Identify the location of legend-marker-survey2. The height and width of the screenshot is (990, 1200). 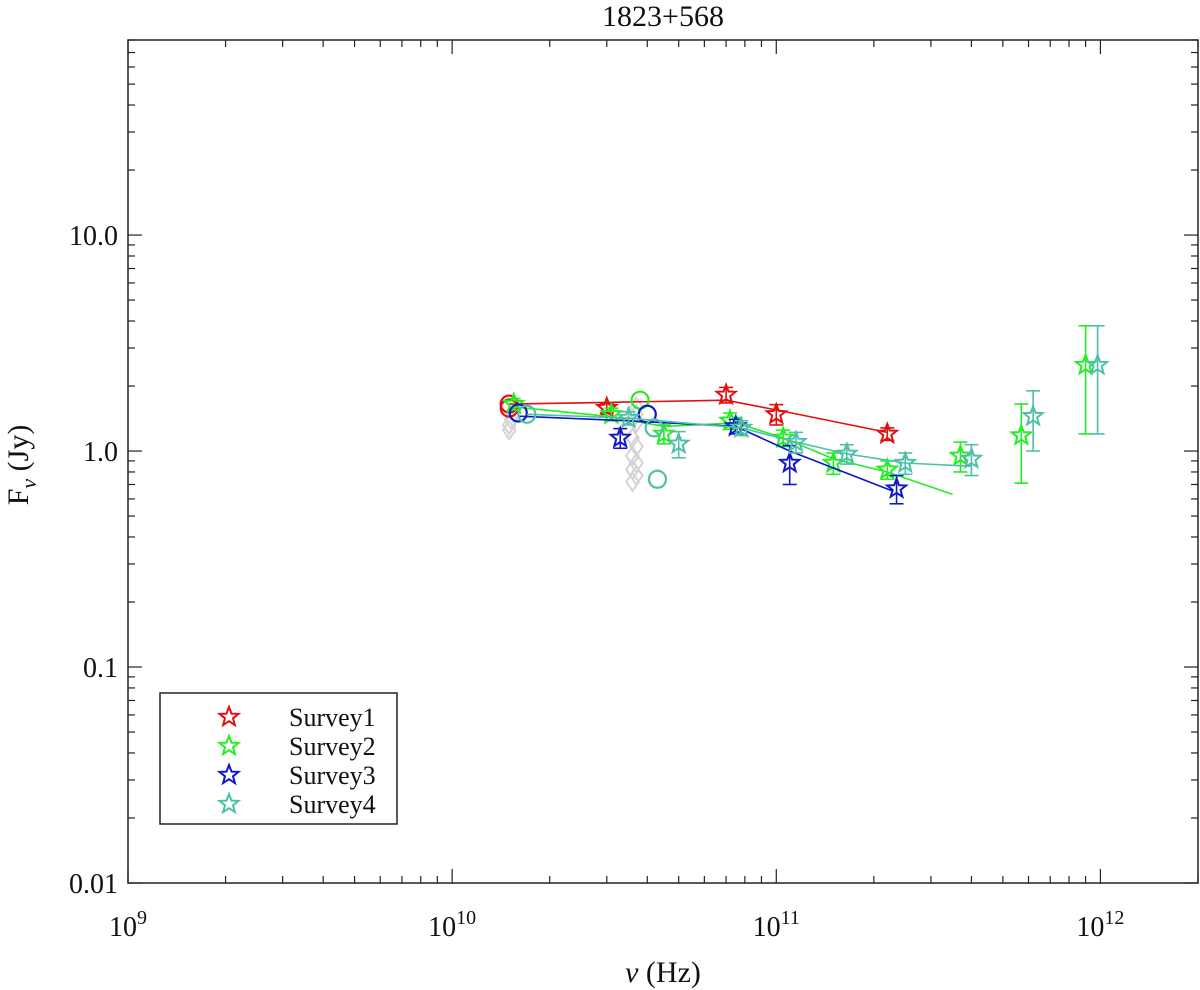
(229, 745).